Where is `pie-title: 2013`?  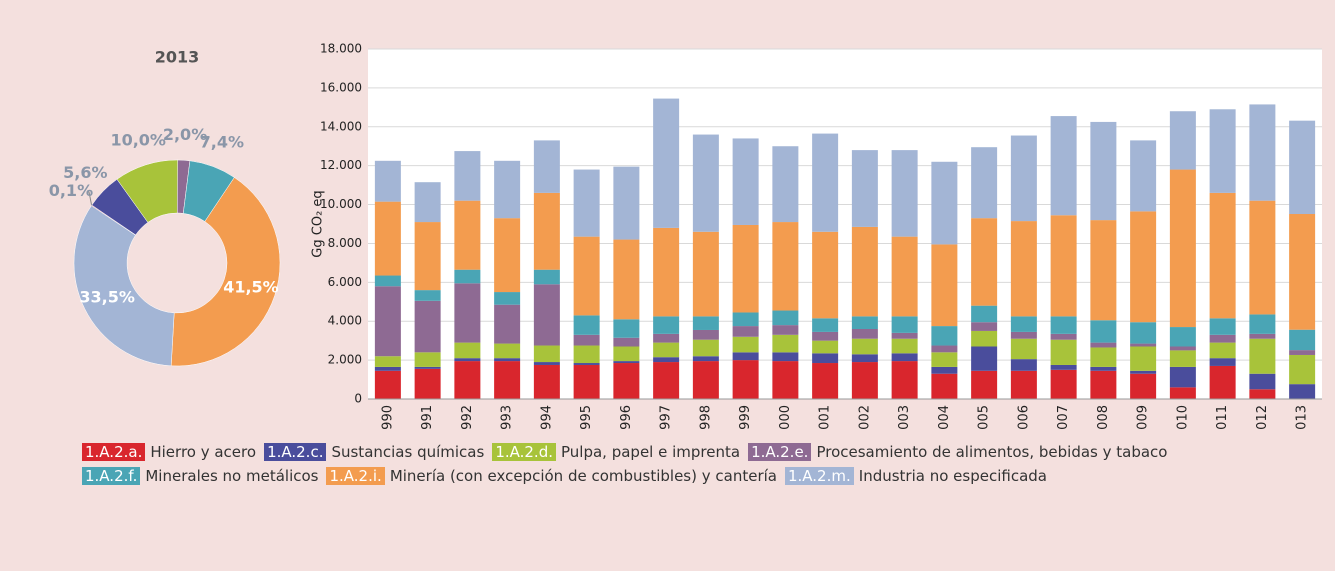
pie-title: 2013 is located at coordinates (177, 57).